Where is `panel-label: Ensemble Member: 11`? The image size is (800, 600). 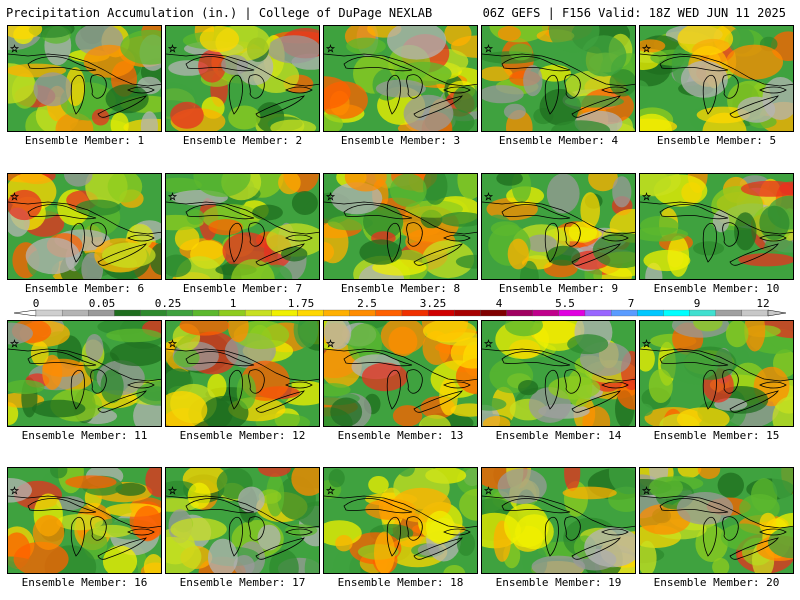
panel-label: Ensemble Member: 11 is located at coordinates (84, 435).